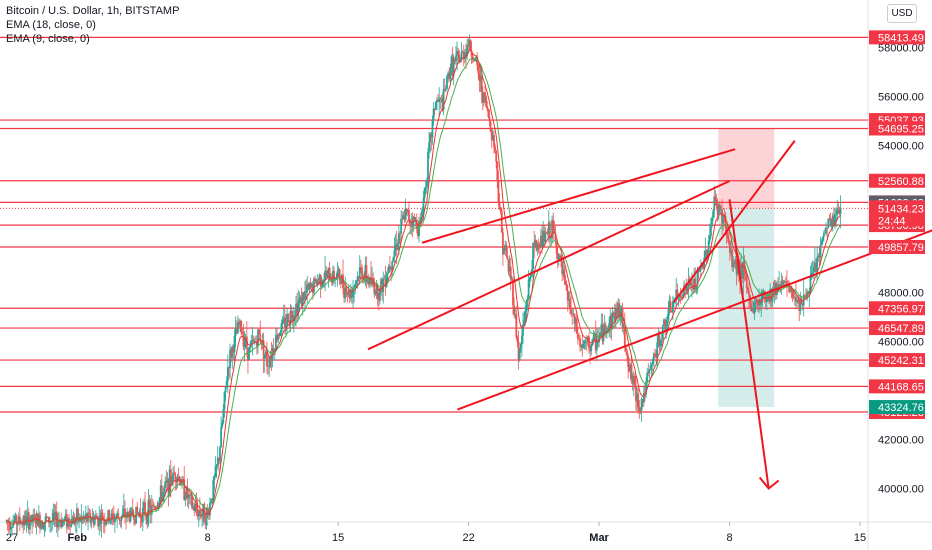 Image resolution: width=932 pixels, height=550 pixels. Describe the element at coordinates (51, 25) in the screenshot. I see `ema-18-label: EMA (18, close, 0)` at that location.